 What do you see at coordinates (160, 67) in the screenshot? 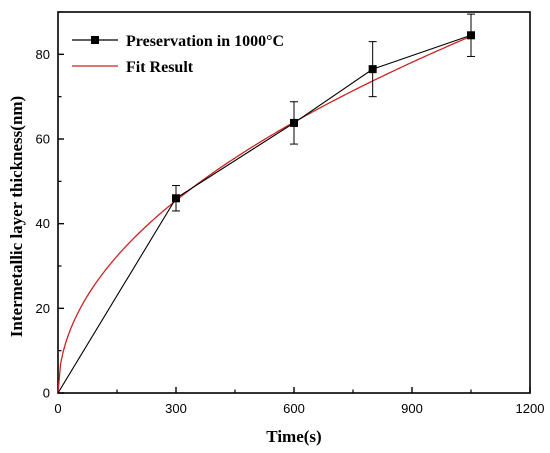
I see `legend-label-fit: Fit Result` at bounding box center [160, 67].